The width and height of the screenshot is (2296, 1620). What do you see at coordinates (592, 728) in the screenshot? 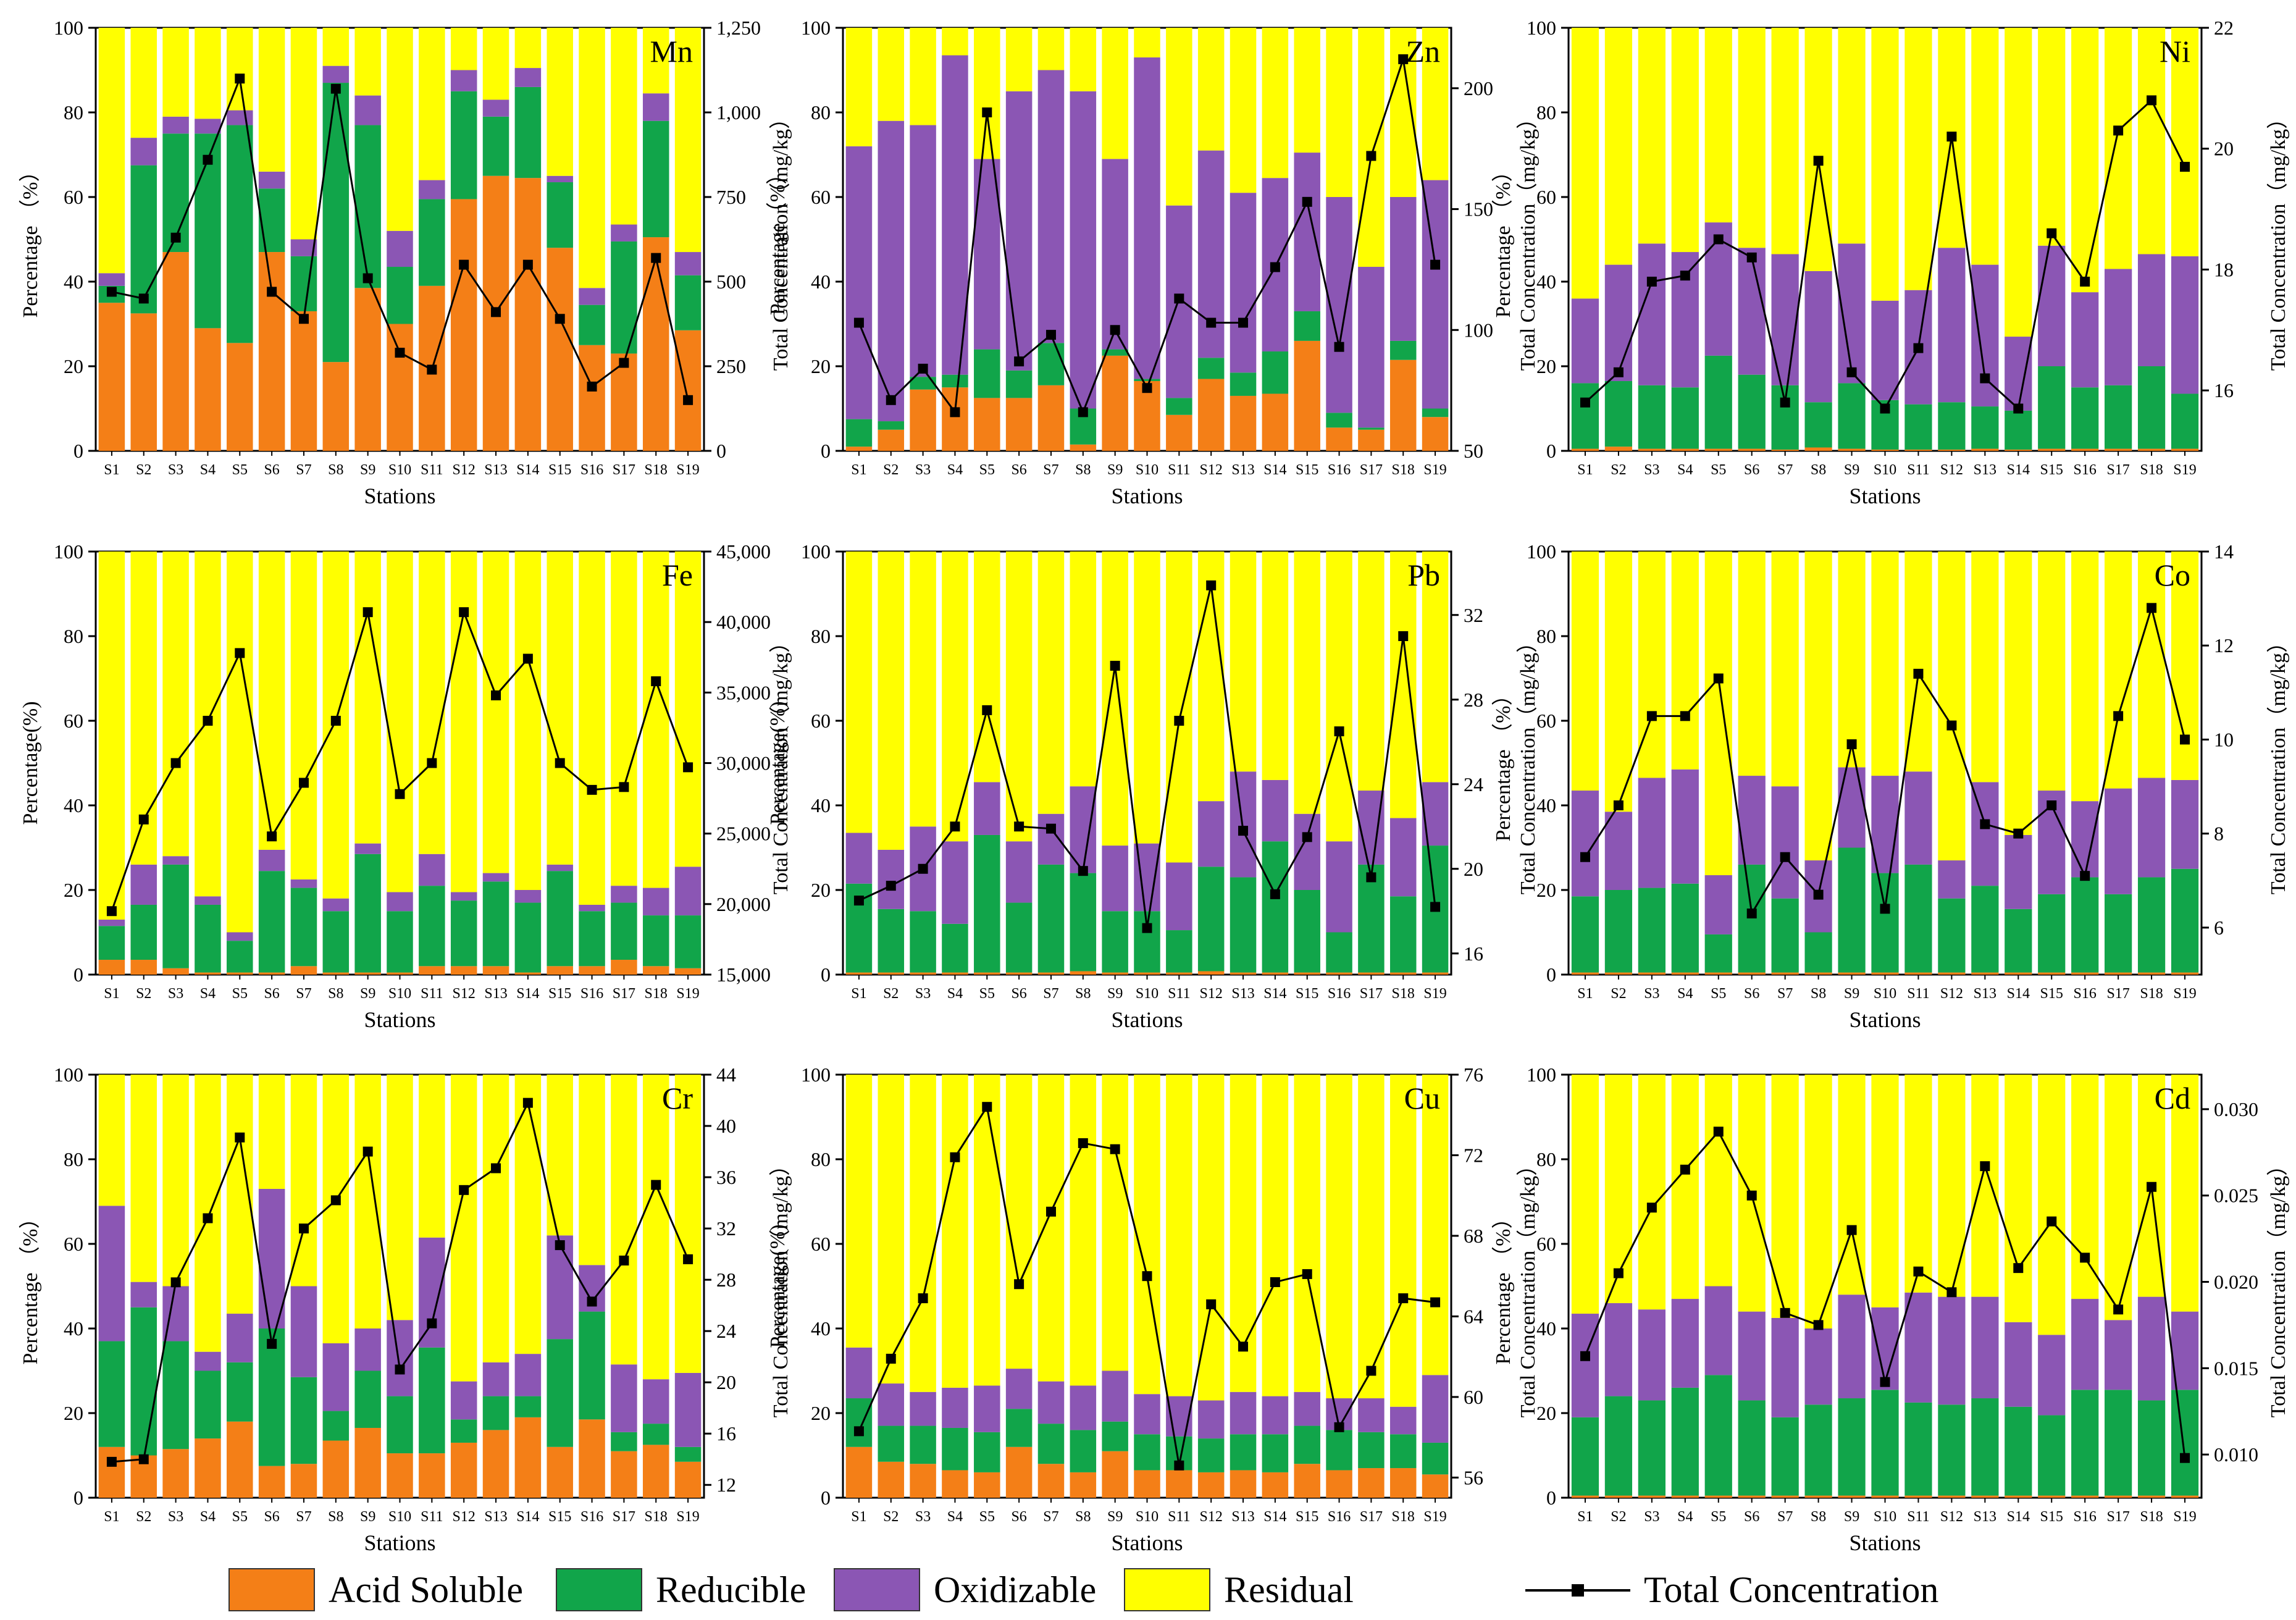
I see `panel-fe-bar-s16-residual` at bounding box center [592, 728].